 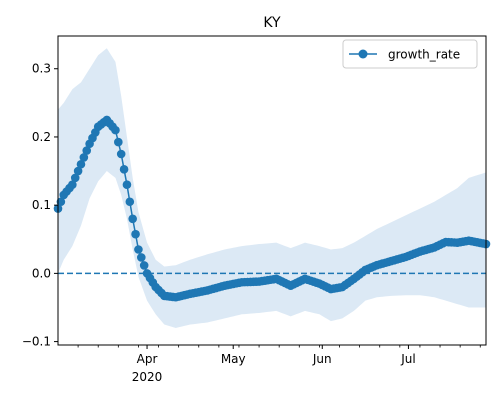 I want to click on y-tick-label: −0.1, so click(x=36, y=342).